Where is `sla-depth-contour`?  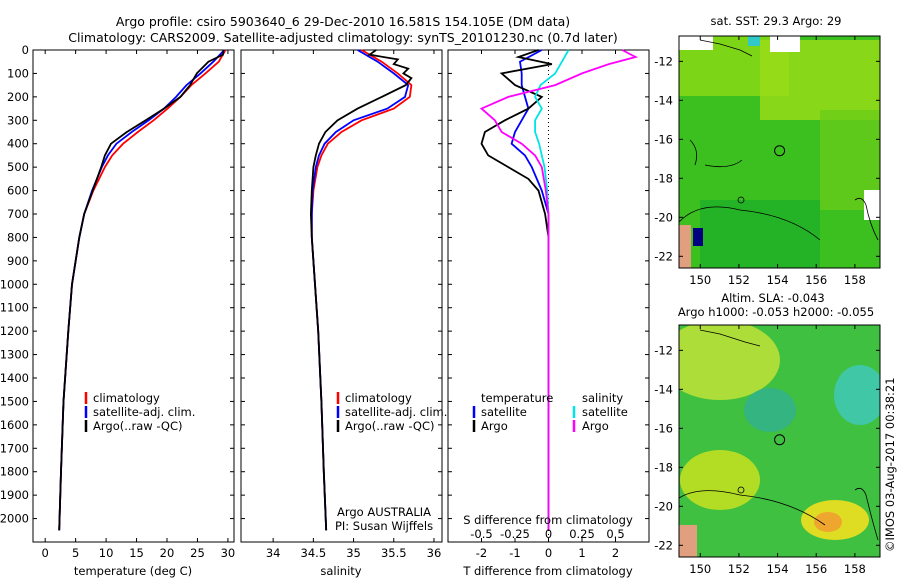
sla-depth-contour is located at coordinates (752, 508).